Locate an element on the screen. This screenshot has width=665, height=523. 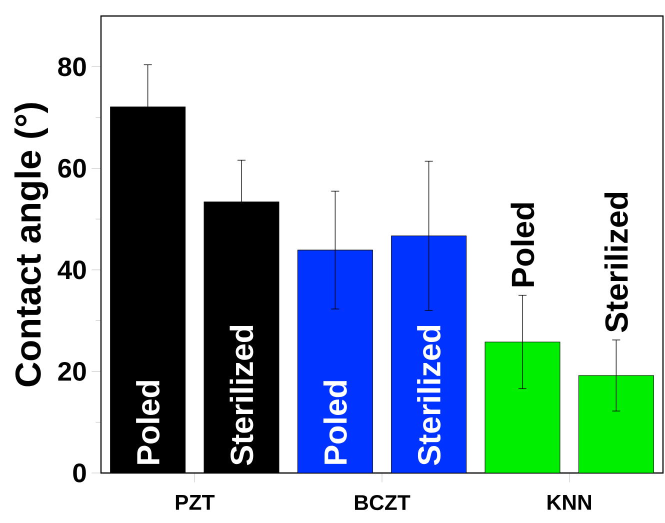
y-tick-label: 40 is located at coordinates (72, 270).